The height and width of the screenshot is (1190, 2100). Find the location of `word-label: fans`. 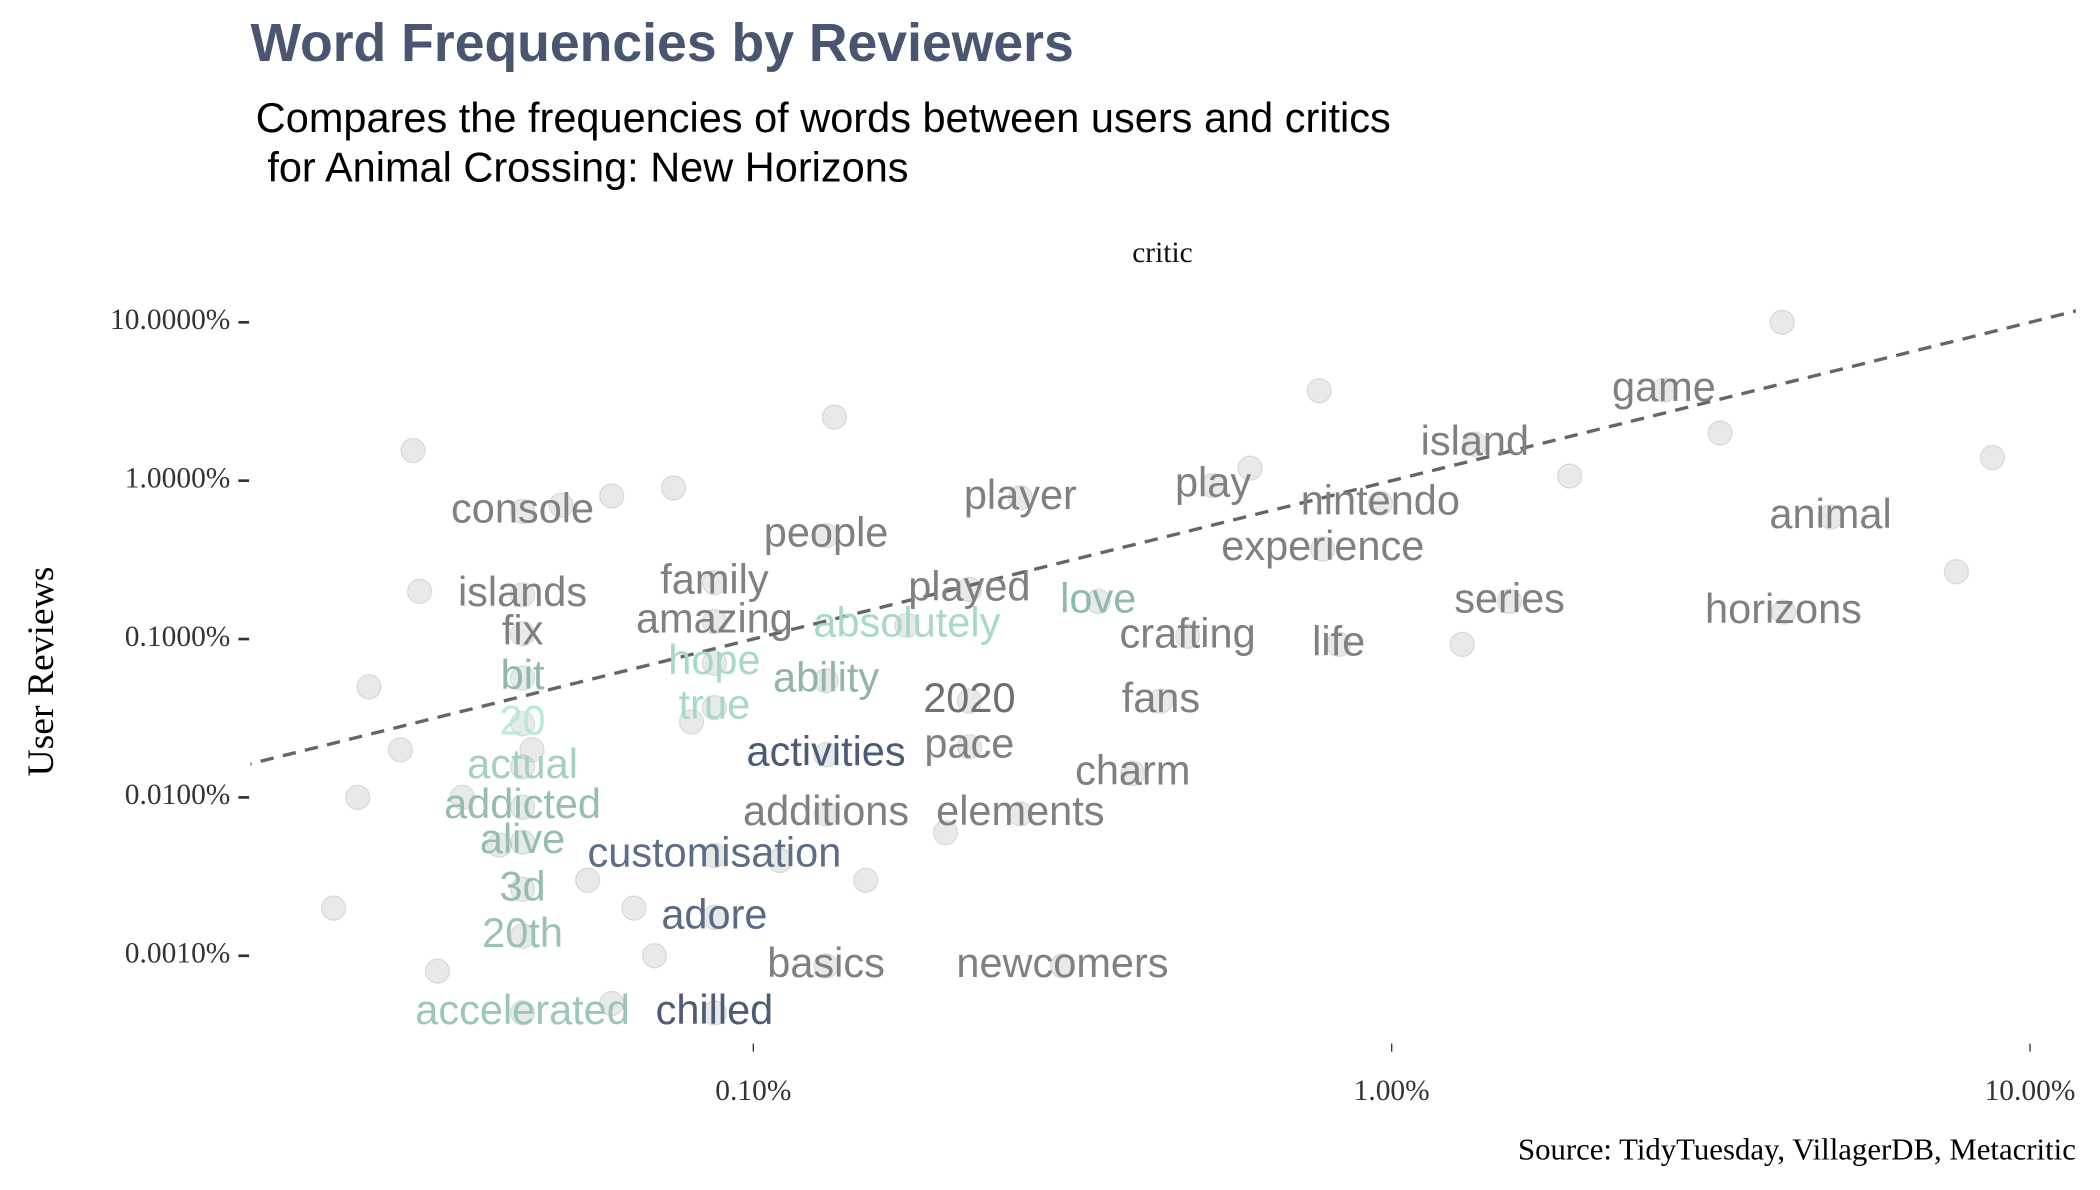

word-label: fans is located at coordinates (1161, 697).